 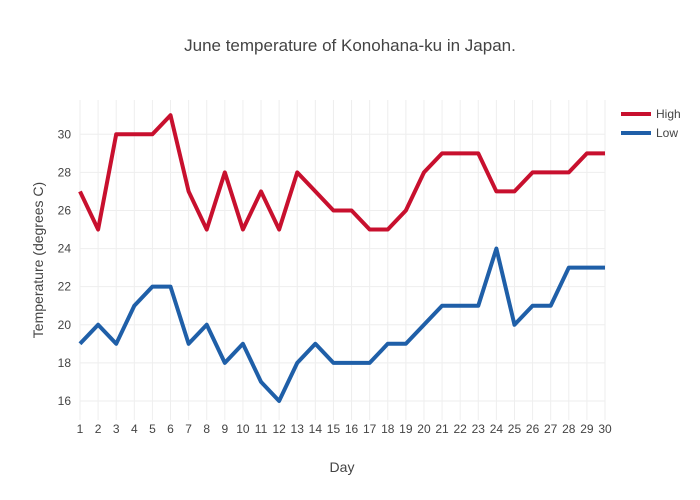 I want to click on y-tick-label: 26, so click(x=65, y=210).